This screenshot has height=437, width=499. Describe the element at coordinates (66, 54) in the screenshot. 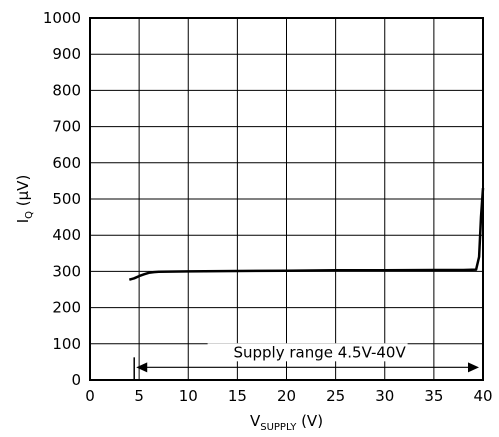

I see `y-tick-label: 900` at that location.